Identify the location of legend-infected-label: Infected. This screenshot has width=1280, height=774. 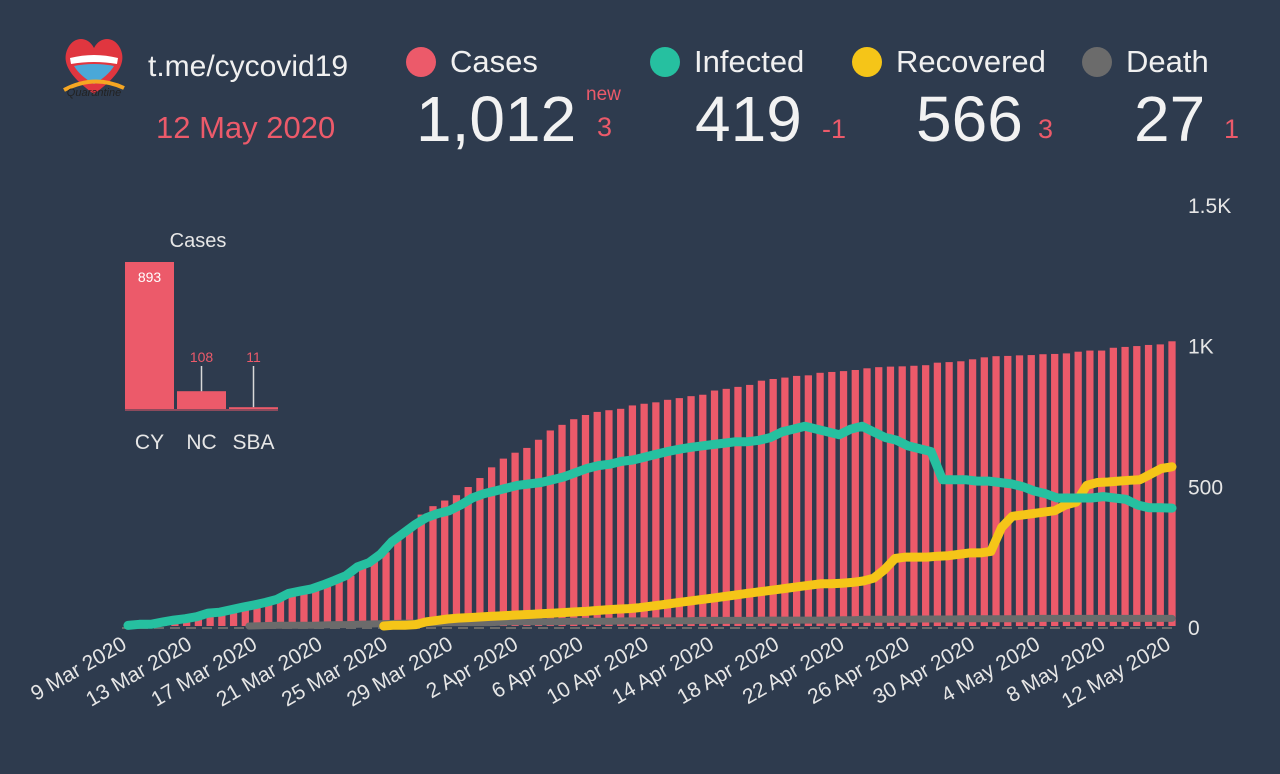
(749, 61).